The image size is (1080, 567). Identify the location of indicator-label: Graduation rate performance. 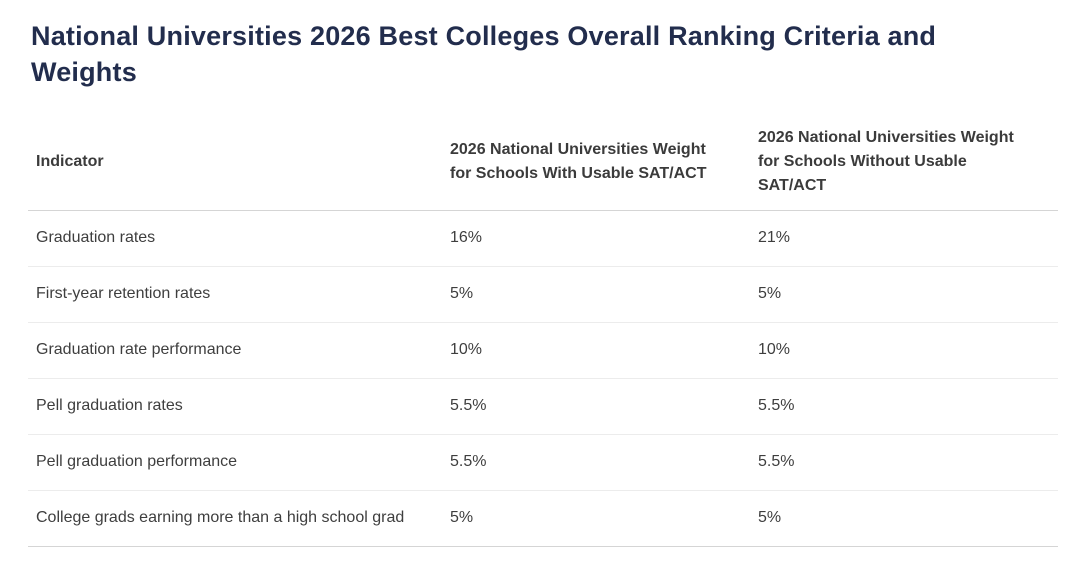
(139, 349).